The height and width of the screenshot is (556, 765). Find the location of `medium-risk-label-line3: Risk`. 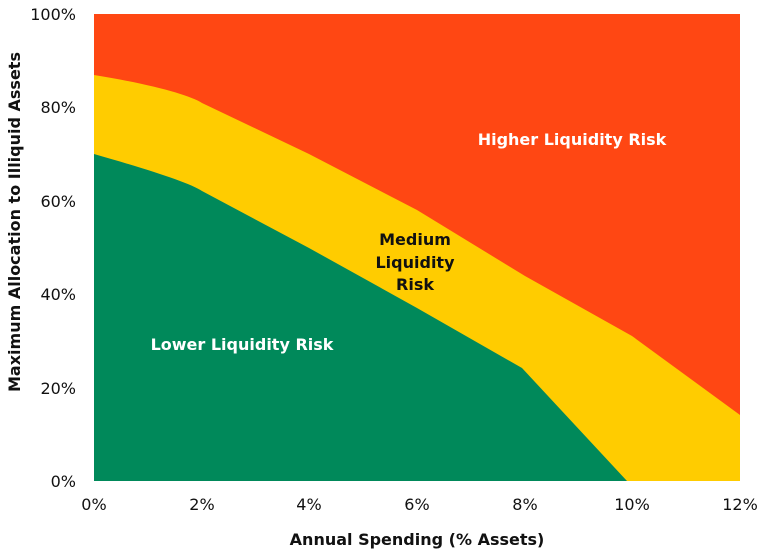

medium-risk-label-line3: Risk is located at coordinates (415, 284).